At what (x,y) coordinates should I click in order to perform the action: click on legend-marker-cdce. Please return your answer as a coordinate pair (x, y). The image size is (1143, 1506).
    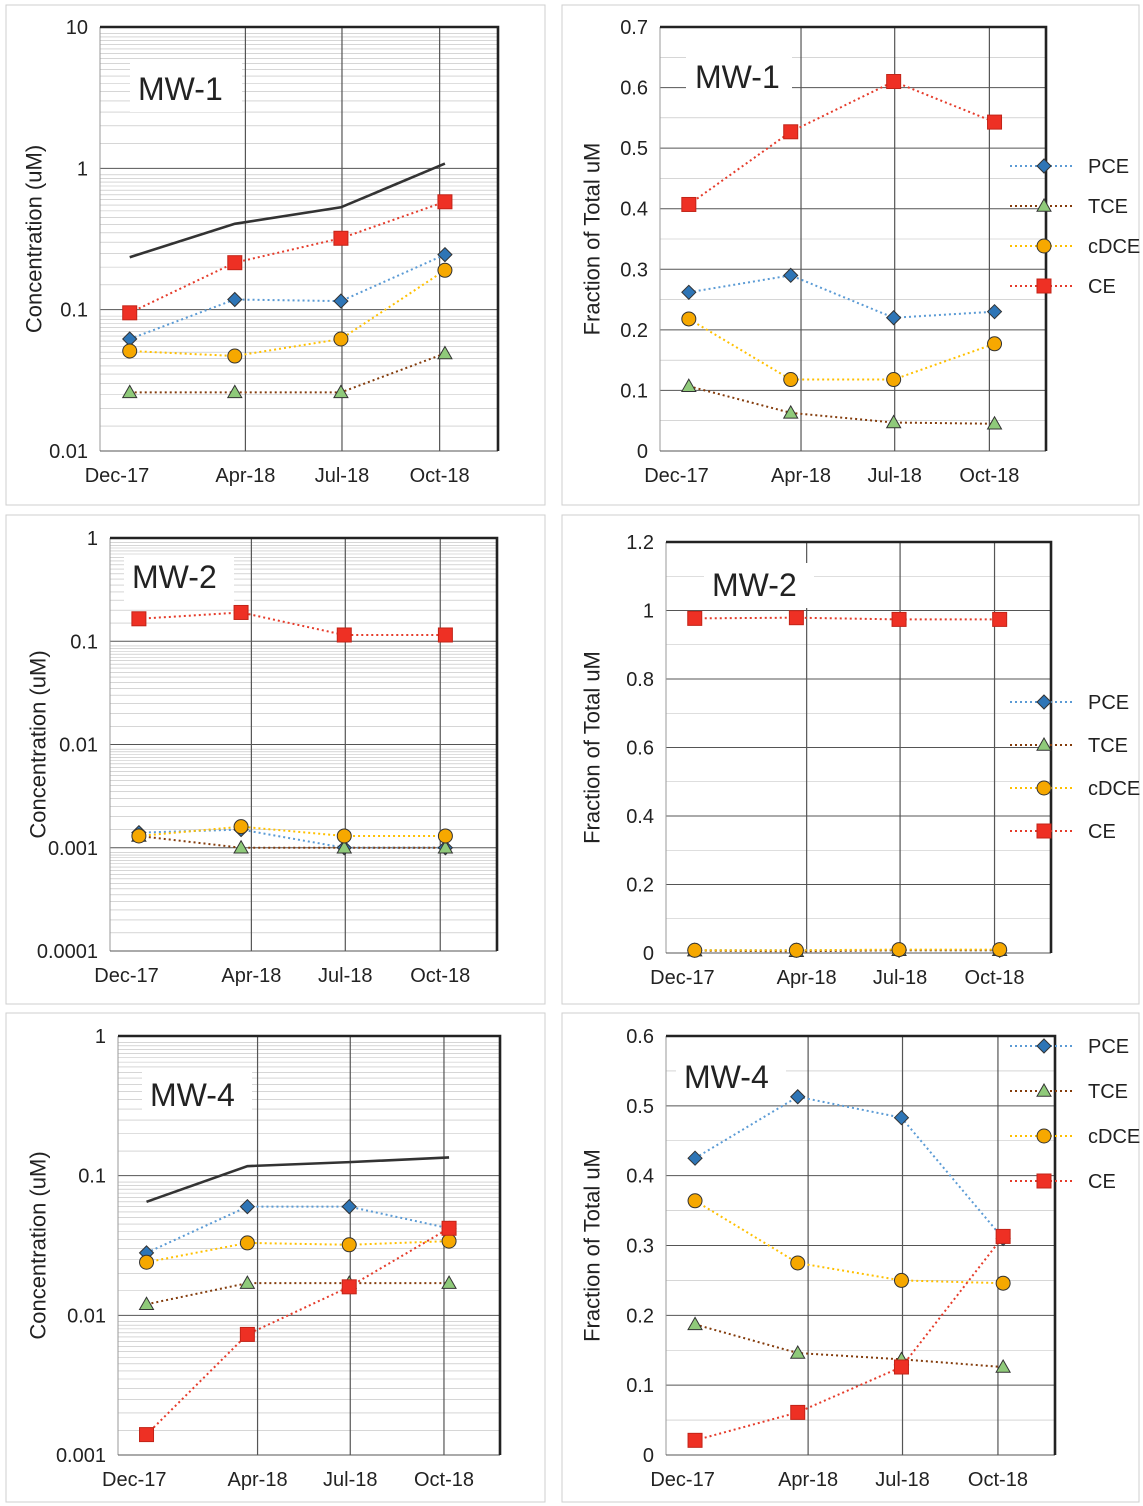
    Looking at the image, I should click on (1044, 246).